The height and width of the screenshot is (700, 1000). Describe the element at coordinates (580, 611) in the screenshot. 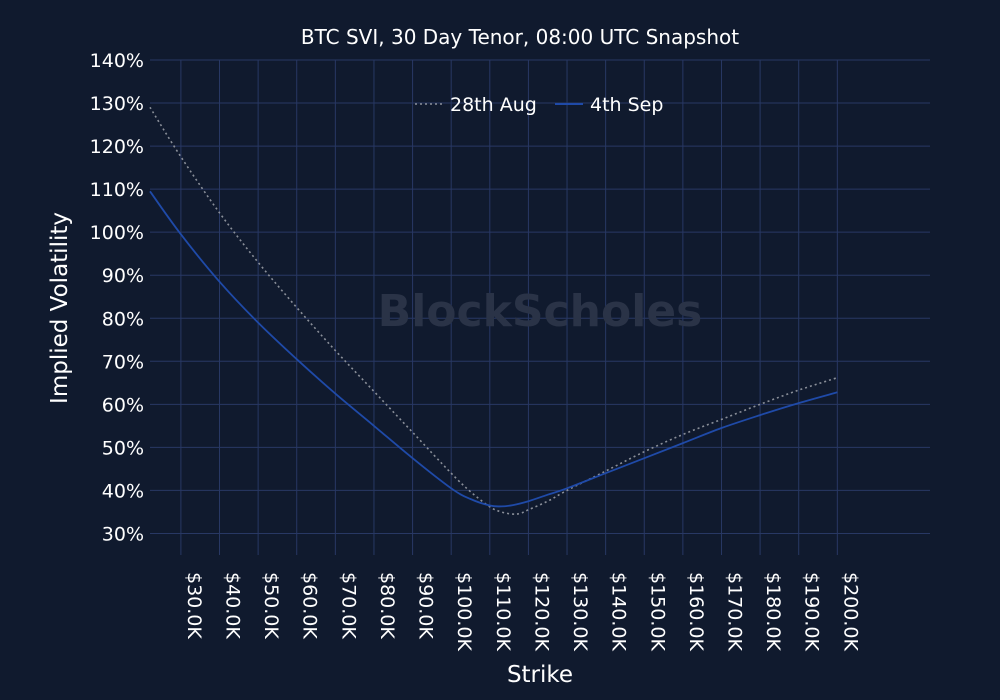

I see `x-tick-label: $130.0K` at that location.